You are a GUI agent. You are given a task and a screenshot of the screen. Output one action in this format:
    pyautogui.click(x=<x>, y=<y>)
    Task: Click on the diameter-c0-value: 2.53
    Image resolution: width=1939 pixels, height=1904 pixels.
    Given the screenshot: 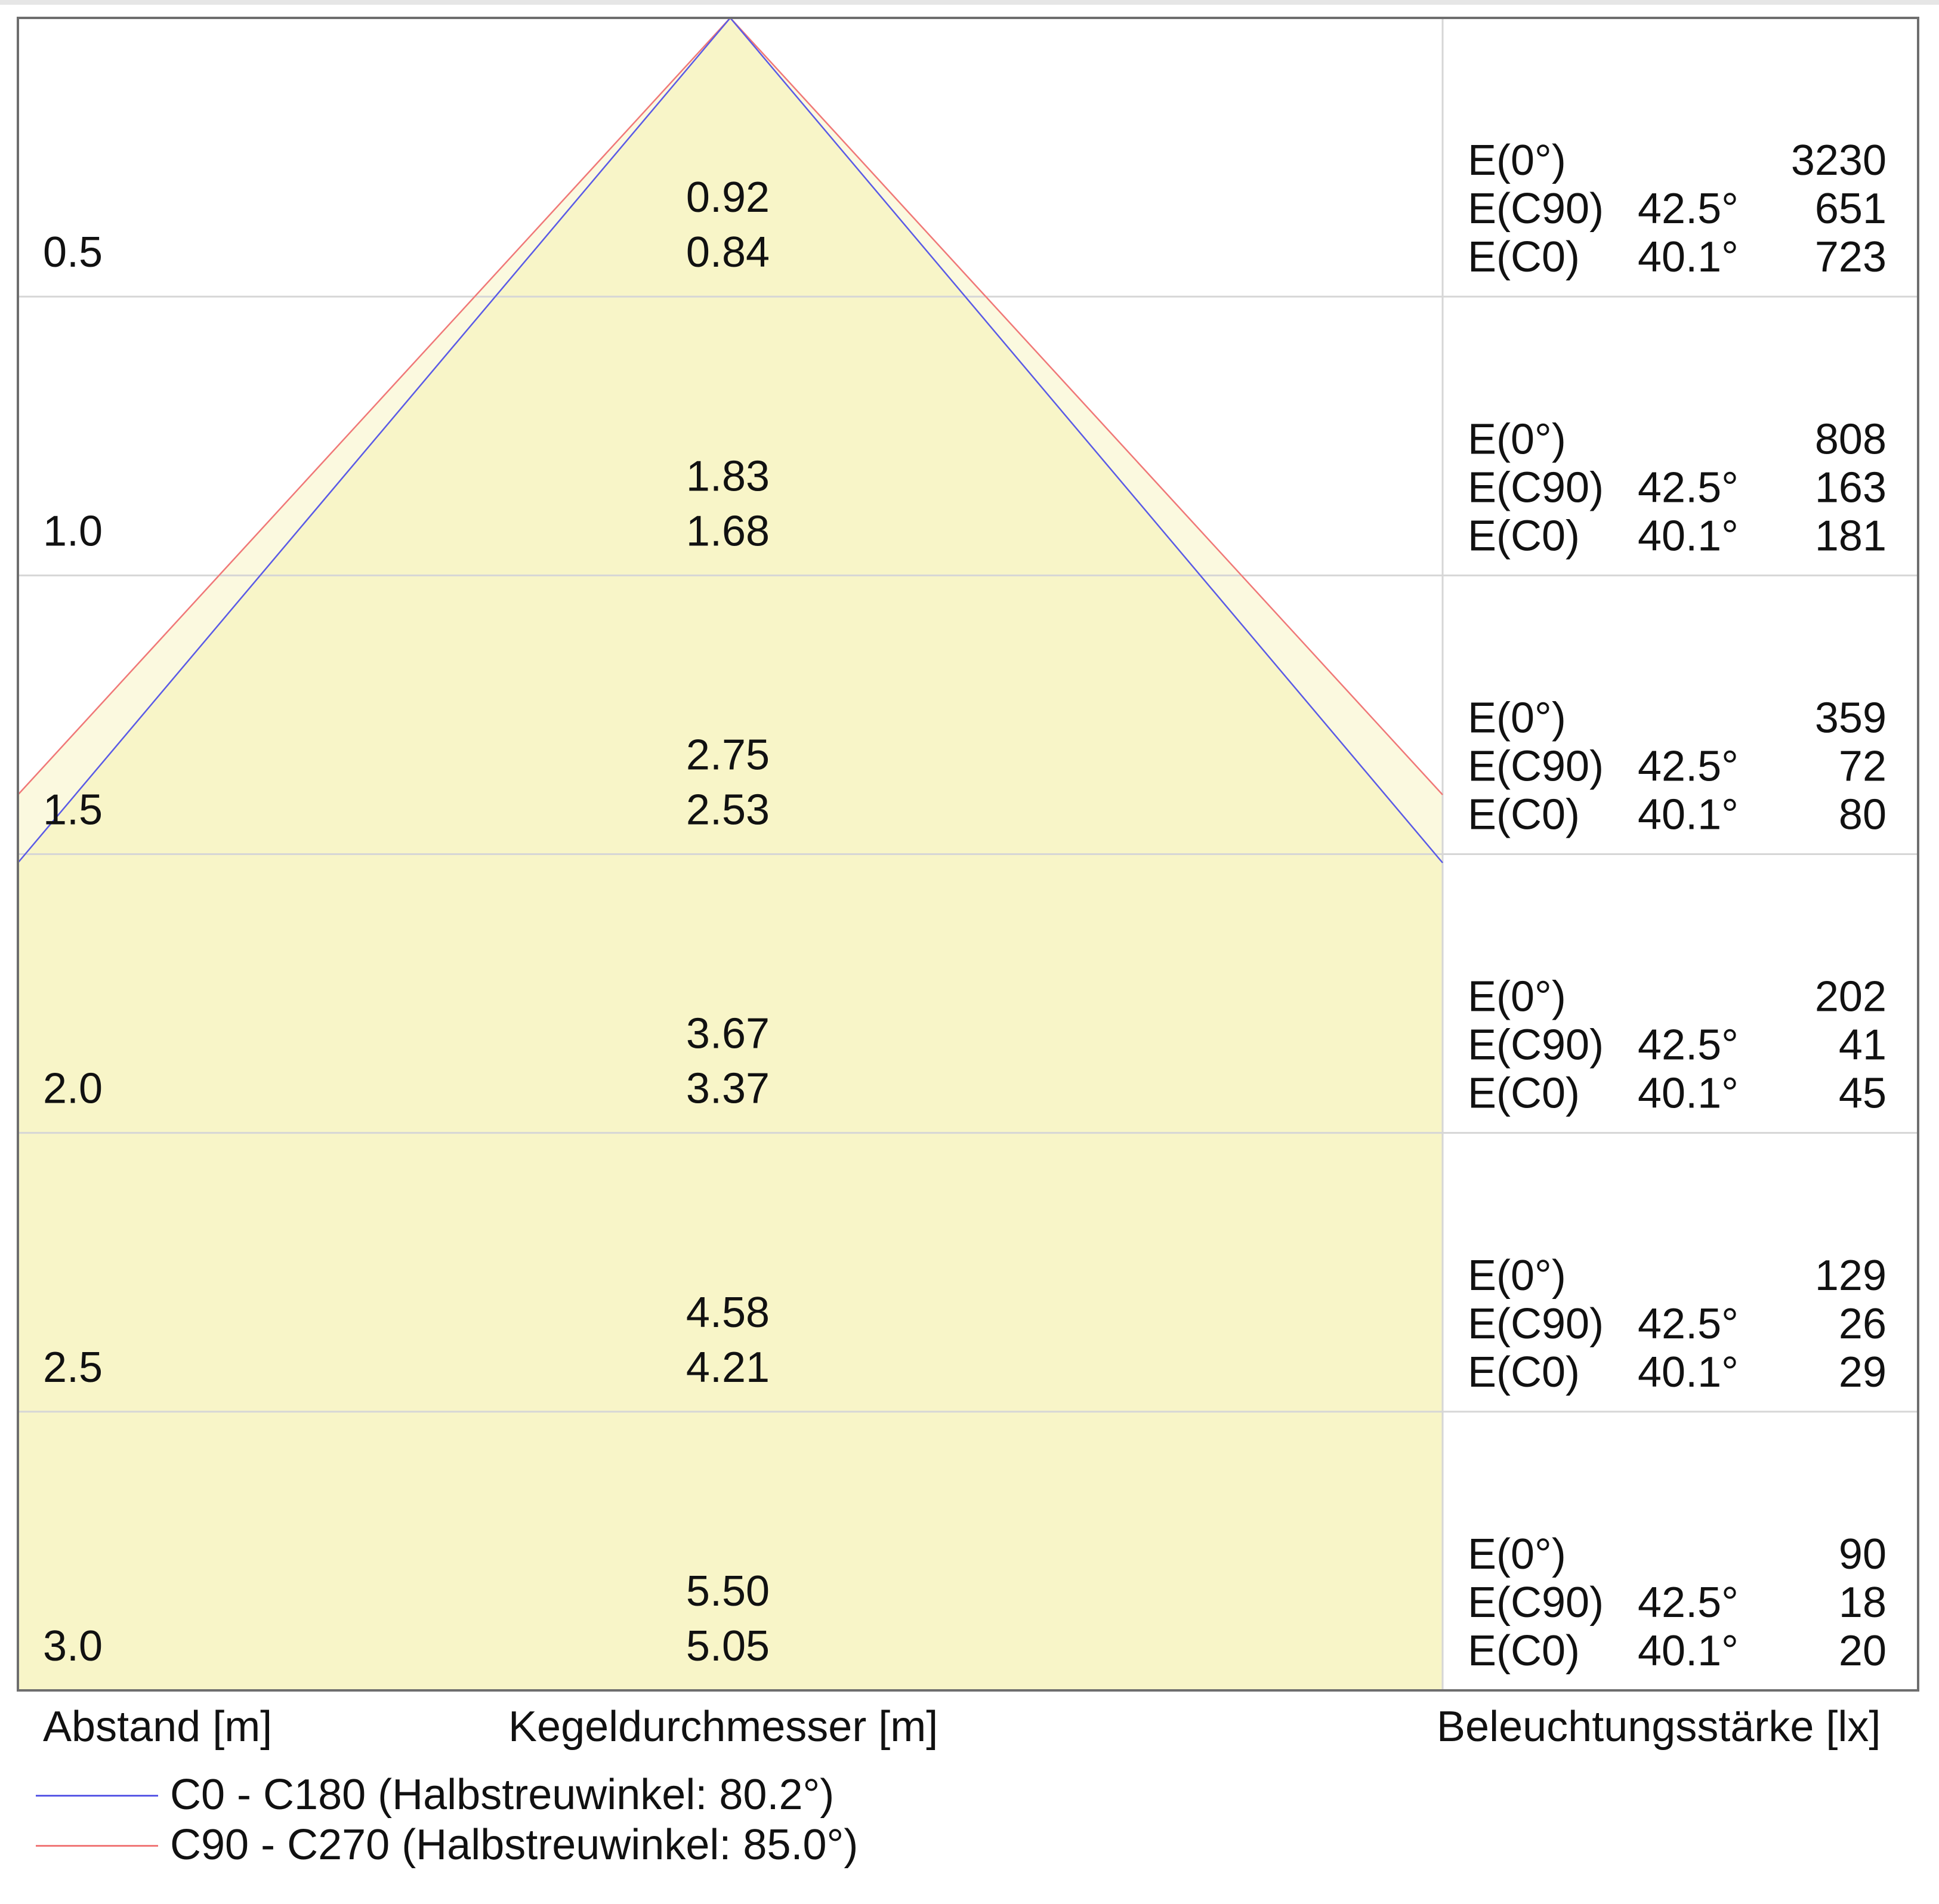 What is the action you would take?
    pyautogui.click(x=728, y=810)
    